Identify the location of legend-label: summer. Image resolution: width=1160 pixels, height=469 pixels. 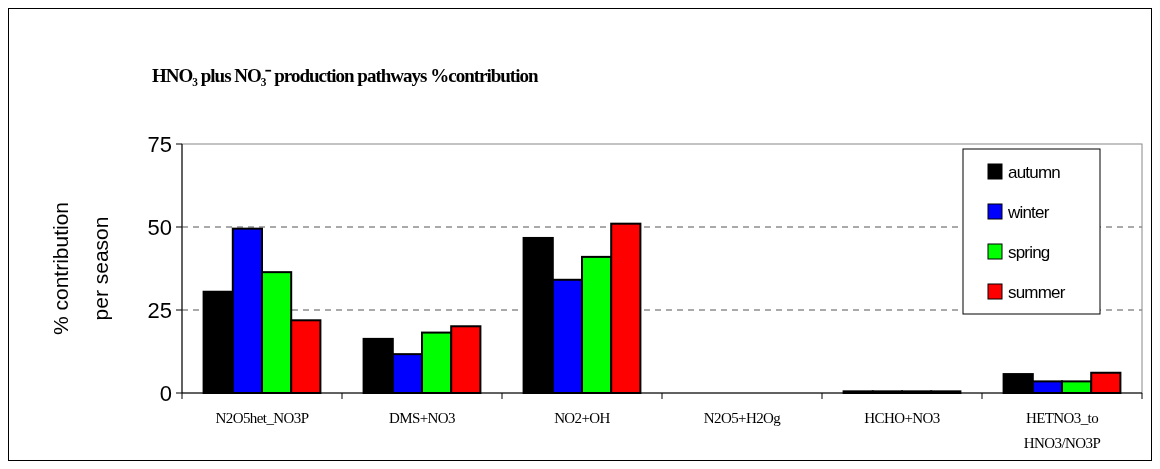
(1037, 292).